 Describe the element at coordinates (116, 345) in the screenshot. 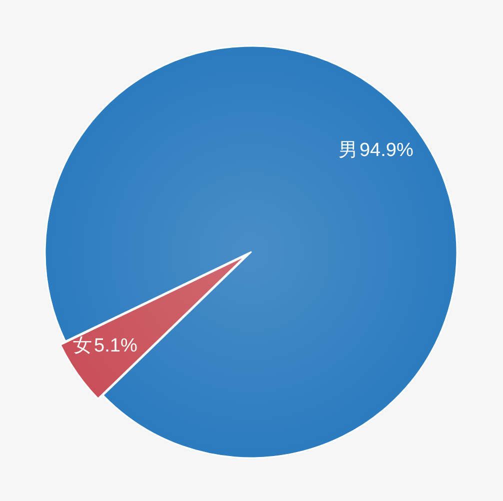

I see `value-label: 5.1%` at that location.